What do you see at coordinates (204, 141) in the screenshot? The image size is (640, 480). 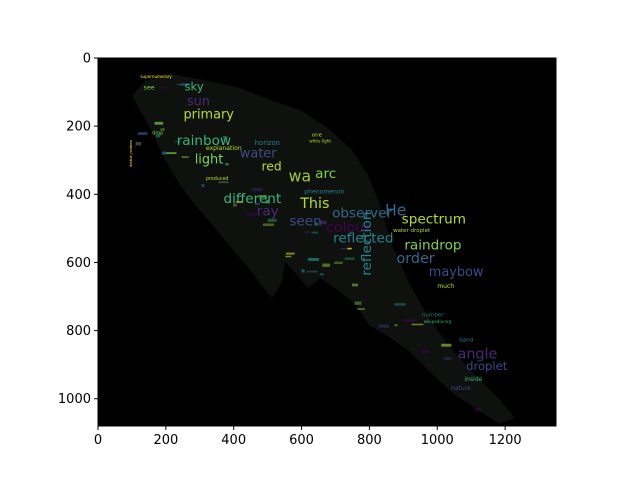 I see `word-rainbow: rainbow` at bounding box center [204, 141].